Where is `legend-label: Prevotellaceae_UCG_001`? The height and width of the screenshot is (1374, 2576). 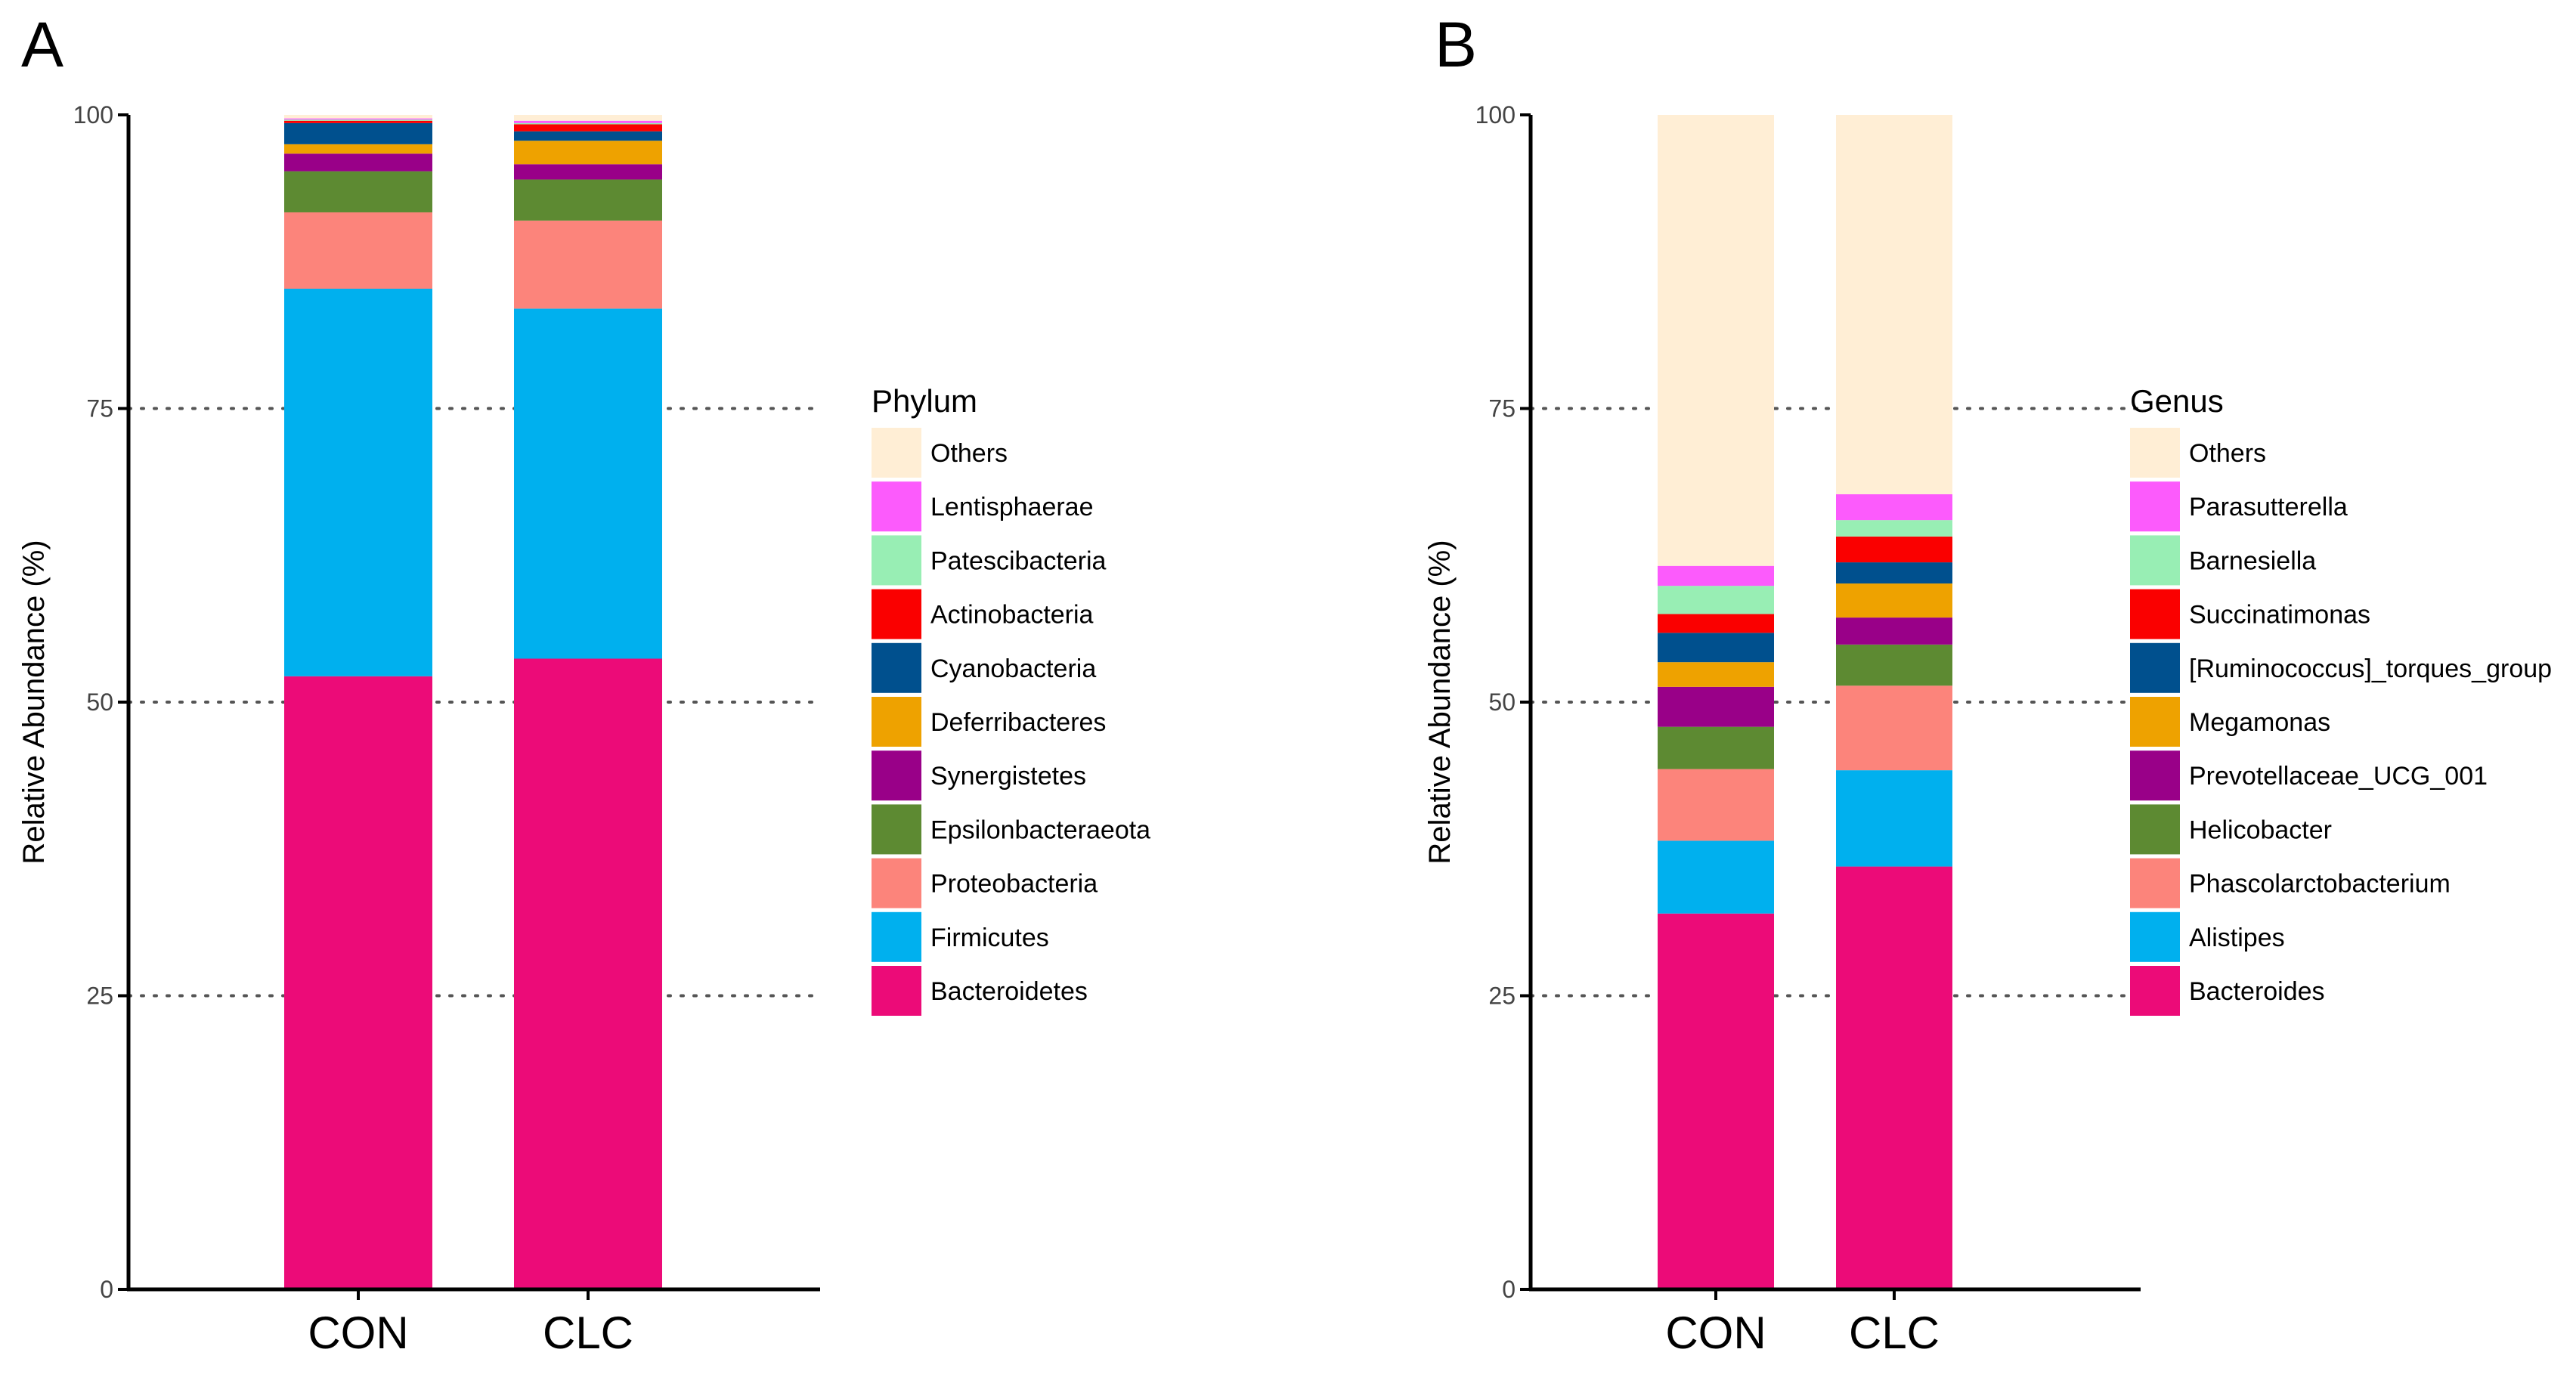
legend-label: Prevotellaceae_UCG_001 is located at coordinates (2338, 777).